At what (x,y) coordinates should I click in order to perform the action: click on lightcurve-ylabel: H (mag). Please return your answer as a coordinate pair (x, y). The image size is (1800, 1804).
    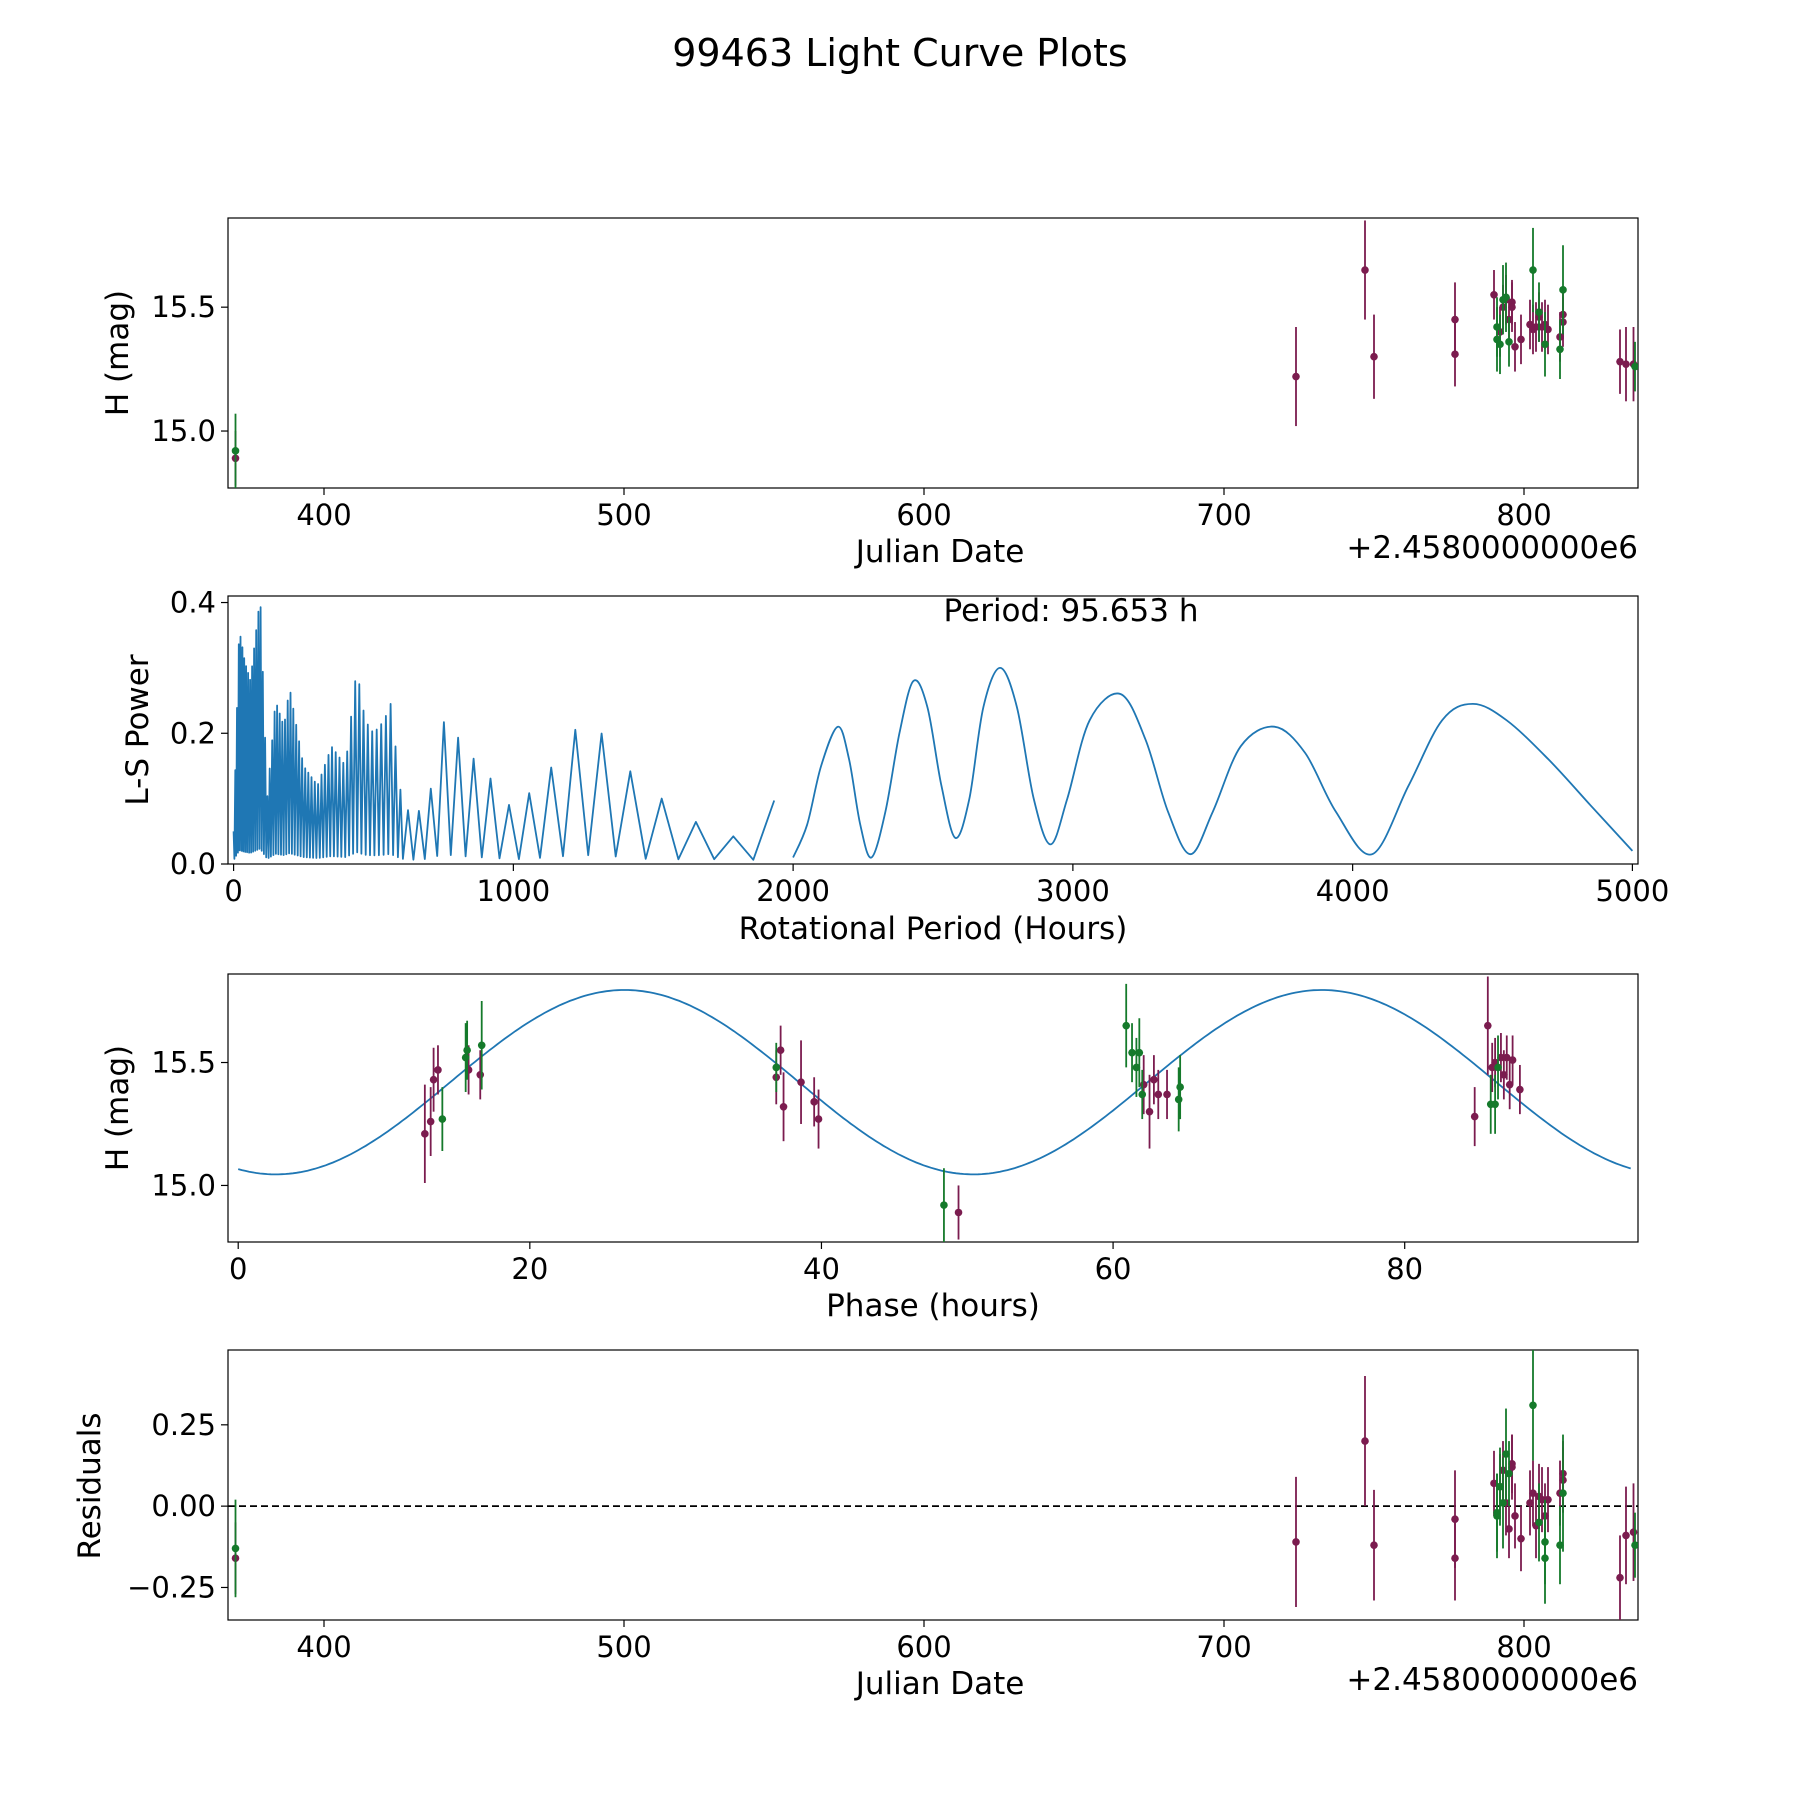
    Looking at the image, I should click on (118, 353).